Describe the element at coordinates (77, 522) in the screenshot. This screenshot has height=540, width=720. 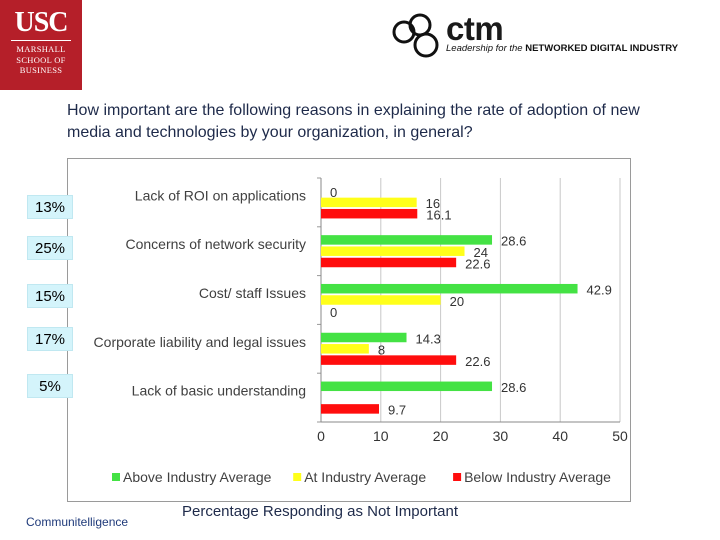
I see `footer-source: Communitelligence` at that location.